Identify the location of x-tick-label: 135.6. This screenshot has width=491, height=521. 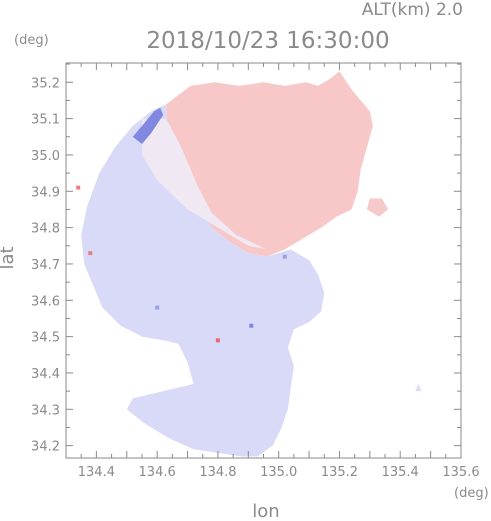
(460, 472).